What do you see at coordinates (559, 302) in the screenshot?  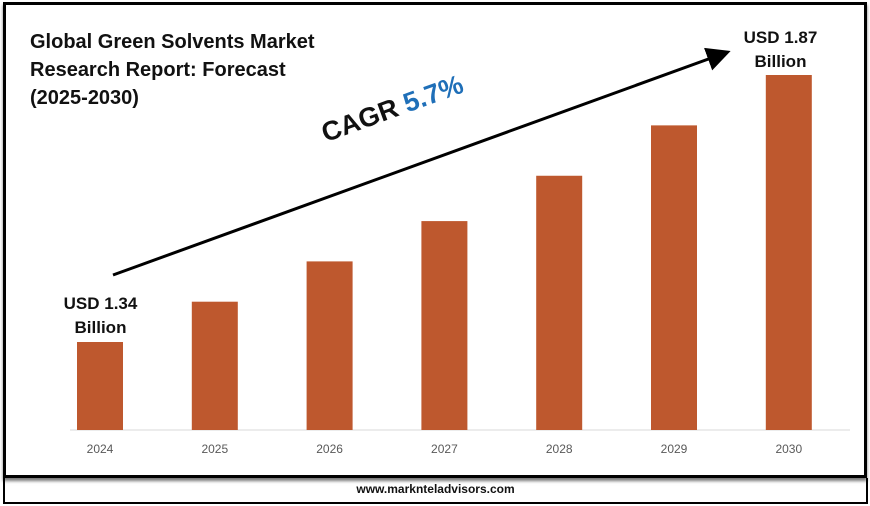 I see `bar-2028` at bounding box center [559, 302].